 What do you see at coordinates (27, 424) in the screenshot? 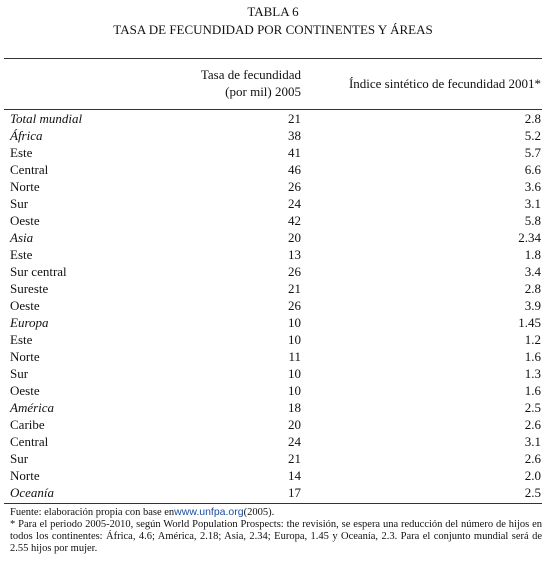
I see `row-label: Caribe` at bounding box center [27, 424].